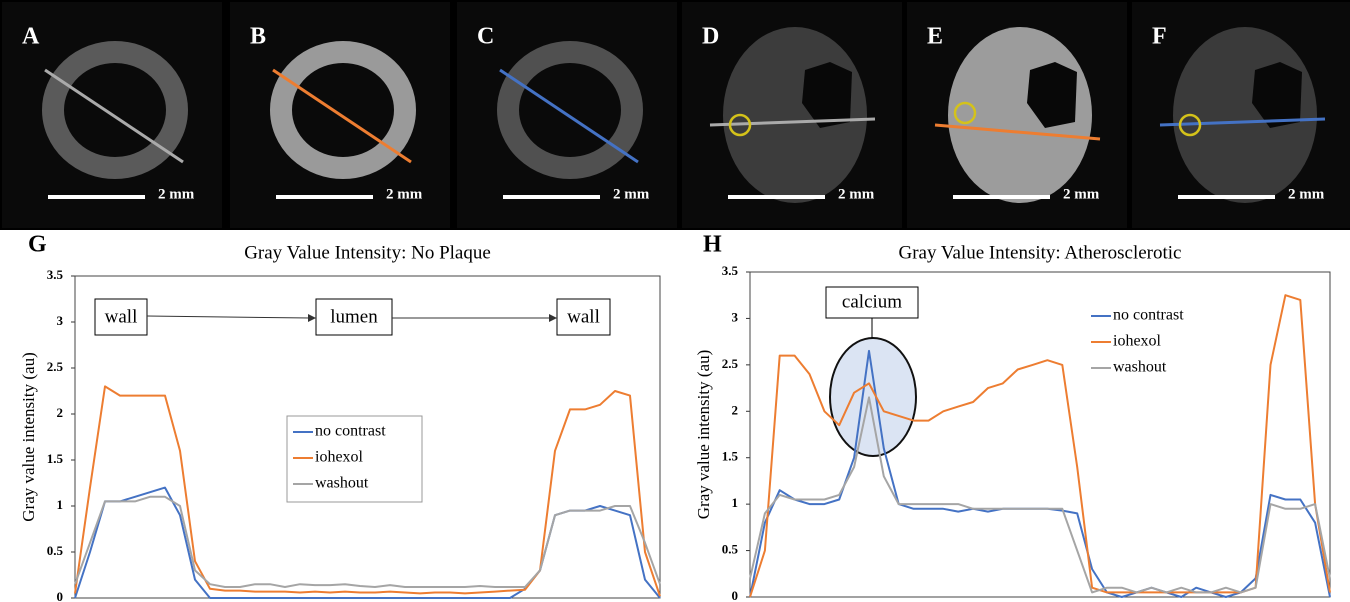 The height and width of the screenshot is (602, 1350). Describe the element at coordinates (1040, 252) in the screenshot. I see `chart-title: Gray Value Intensity: Atherosclerotic` at that location.